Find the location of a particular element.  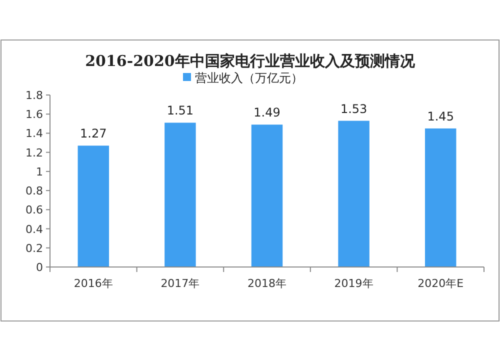

y-tick-label: 0 is located at coordinates (39, 267).